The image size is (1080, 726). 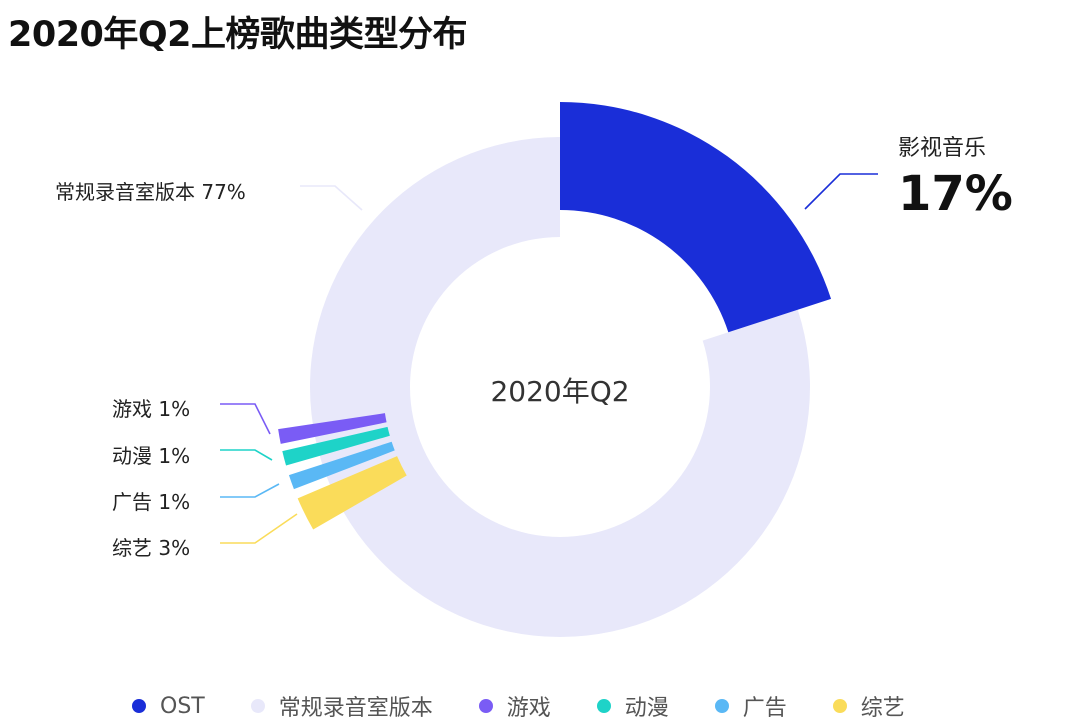 What do you see at coordinates (151, 409) in the screenshot?
I see `label-game: 游戏 1%` at bounding box center [151, 409].